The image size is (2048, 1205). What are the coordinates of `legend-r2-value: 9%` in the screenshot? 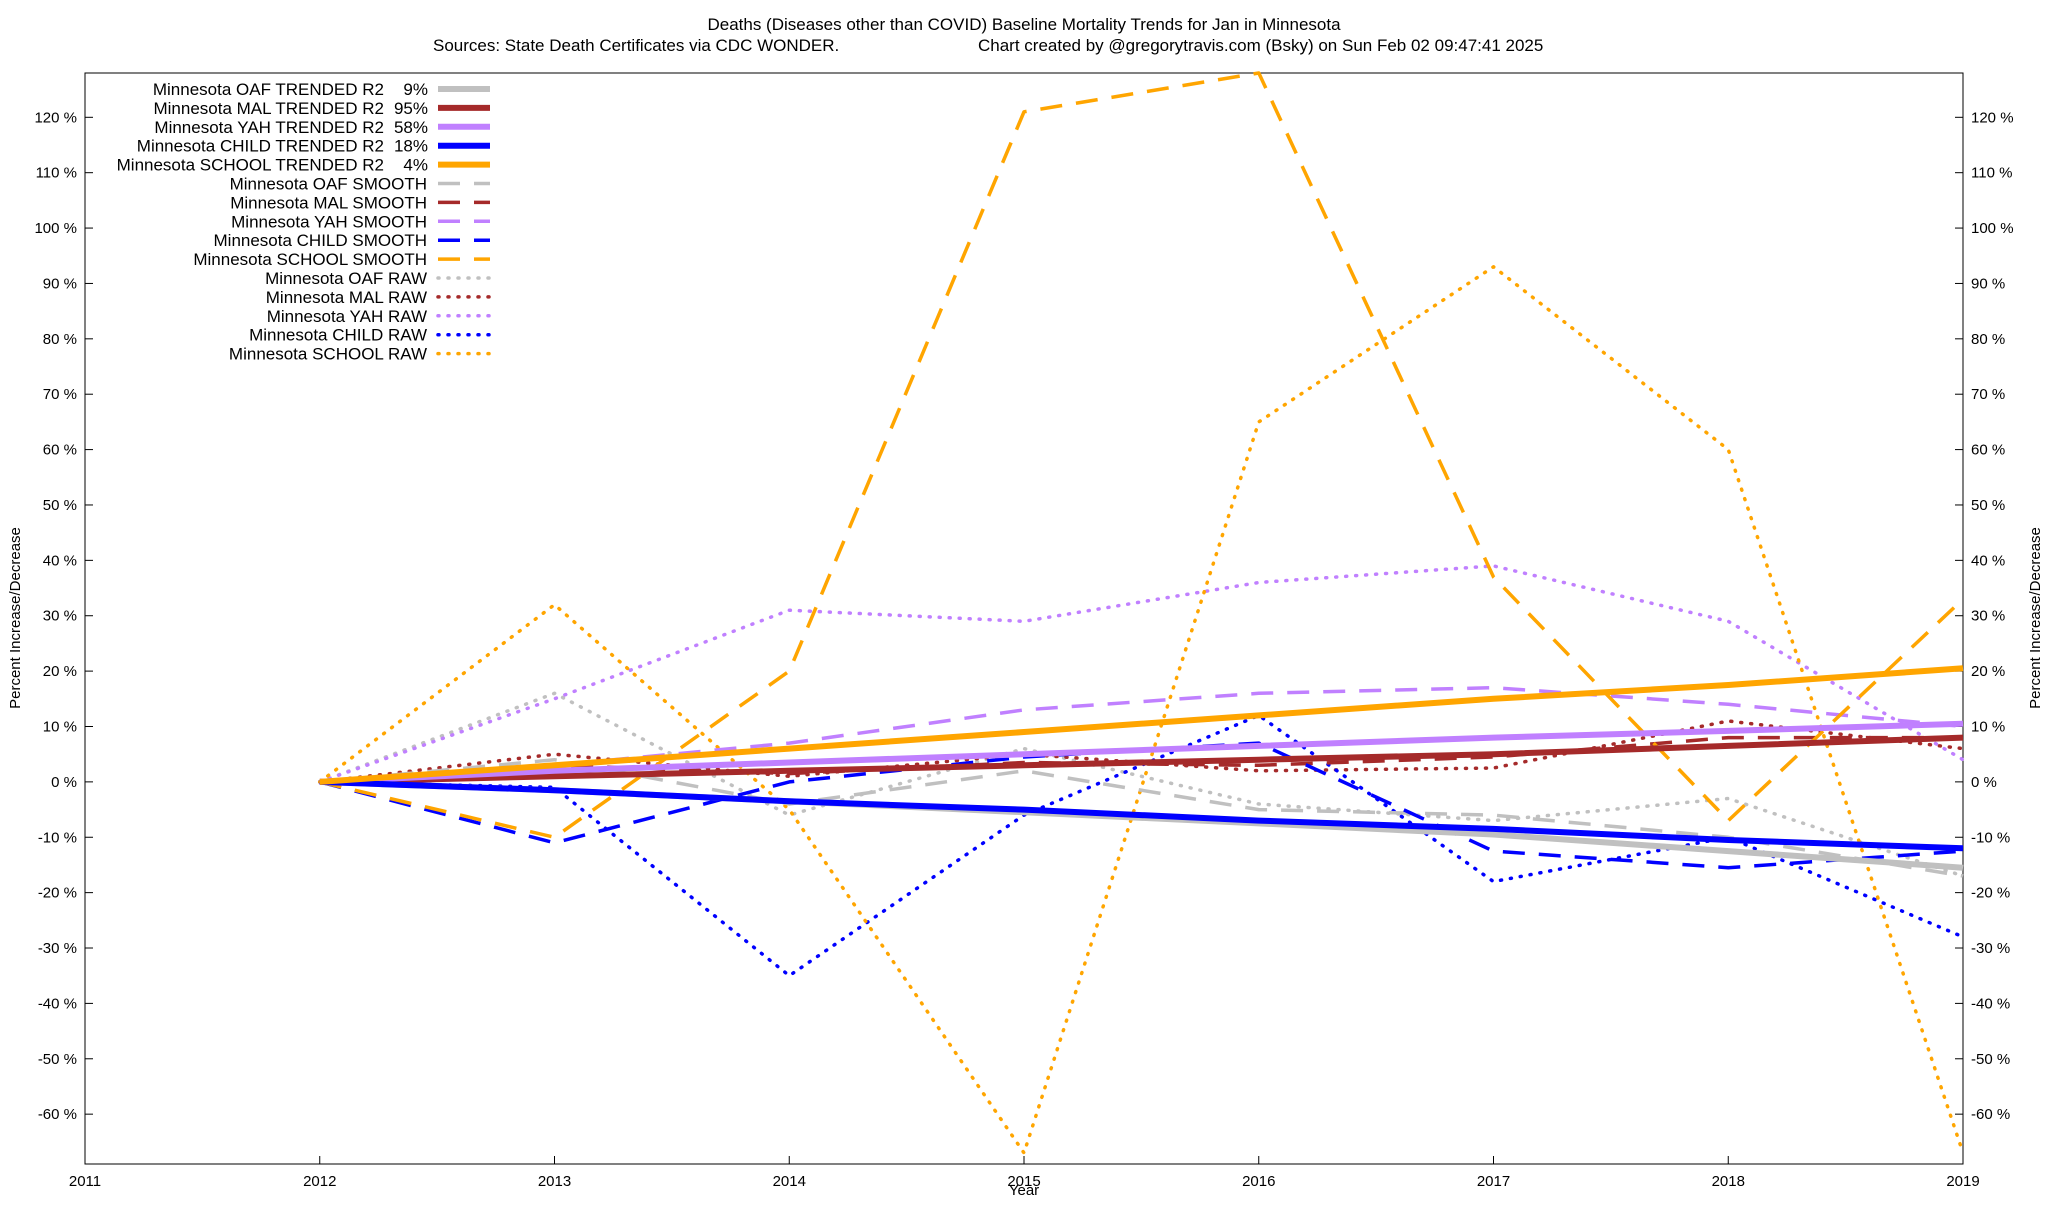 It's located at (415, 89).